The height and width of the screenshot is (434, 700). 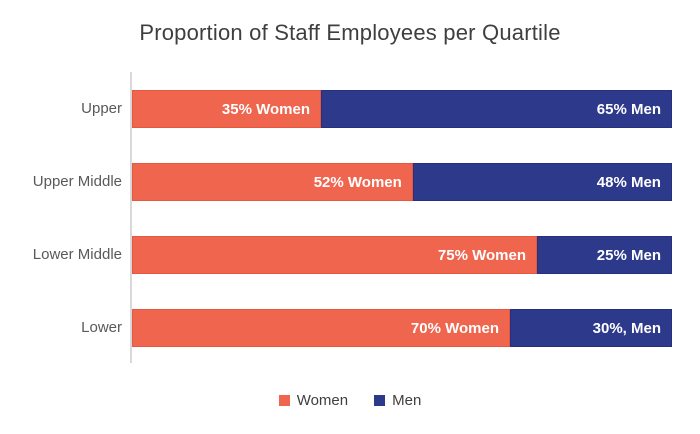 What do you see at coordinates (542, 182) in the screenshot?
I see `bar-segment-men: 48% Men` at bounding box center [542, 182].